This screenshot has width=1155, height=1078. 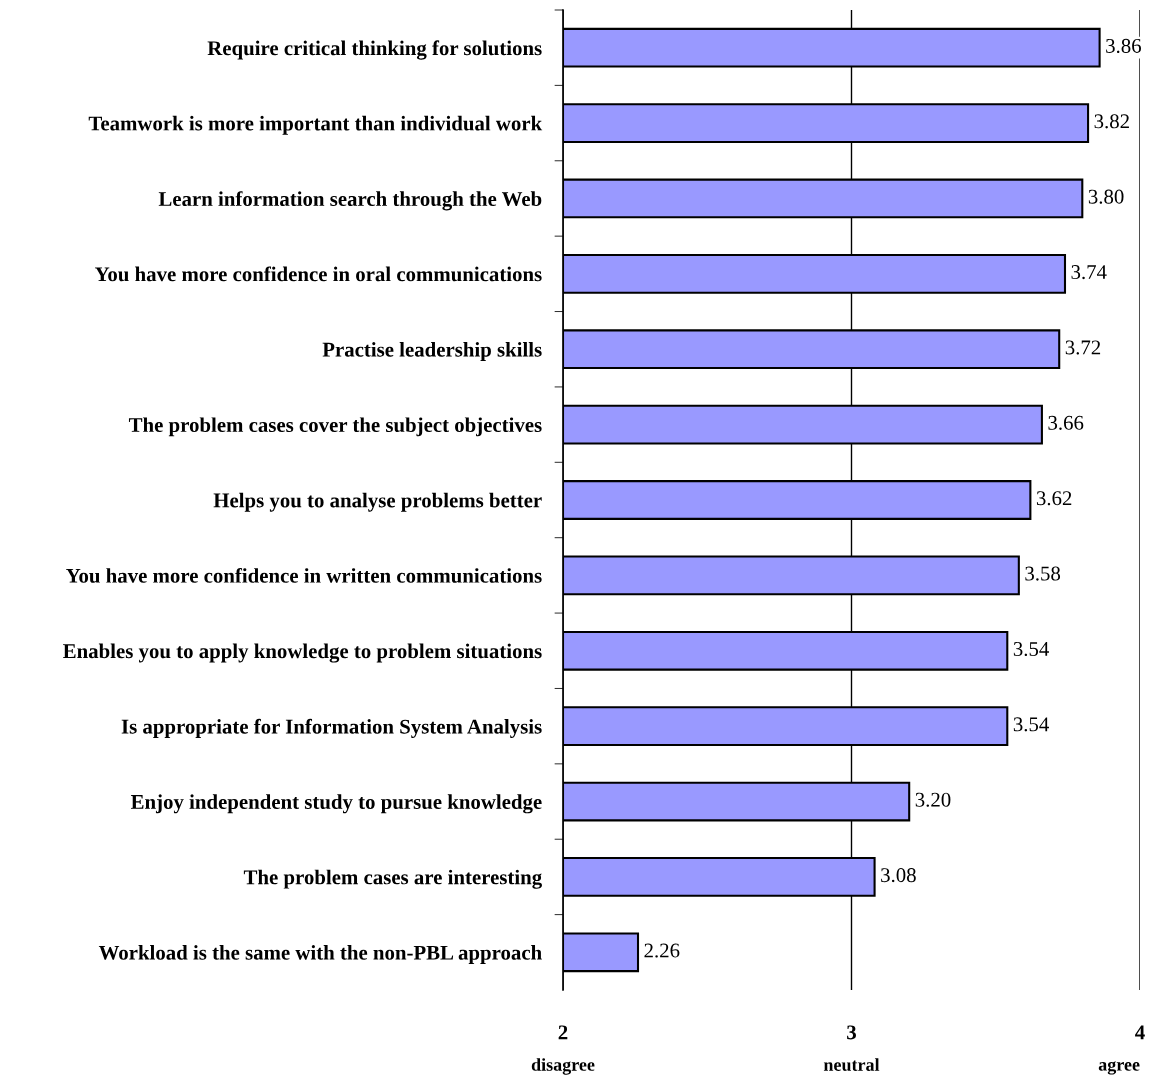 What do you see at coordinates (1066, 422) in the screenshot?
I see `data-label: 3.66` at bounding box center [1066, 422].